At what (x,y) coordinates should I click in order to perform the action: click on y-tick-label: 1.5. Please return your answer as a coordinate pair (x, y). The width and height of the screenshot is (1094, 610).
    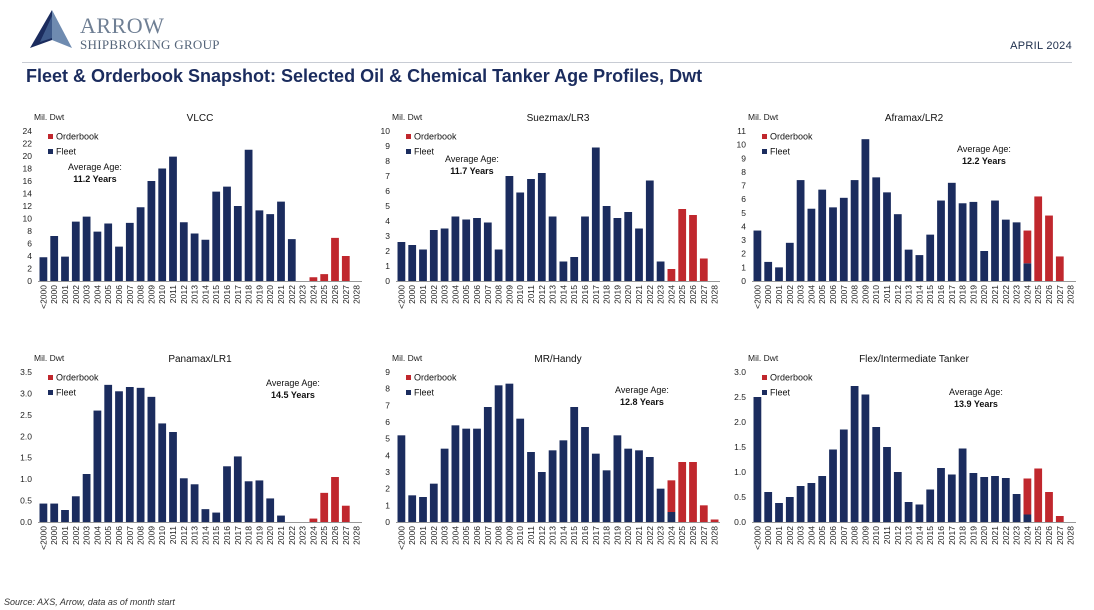
    Looking at the image, I should click on (26, 458).